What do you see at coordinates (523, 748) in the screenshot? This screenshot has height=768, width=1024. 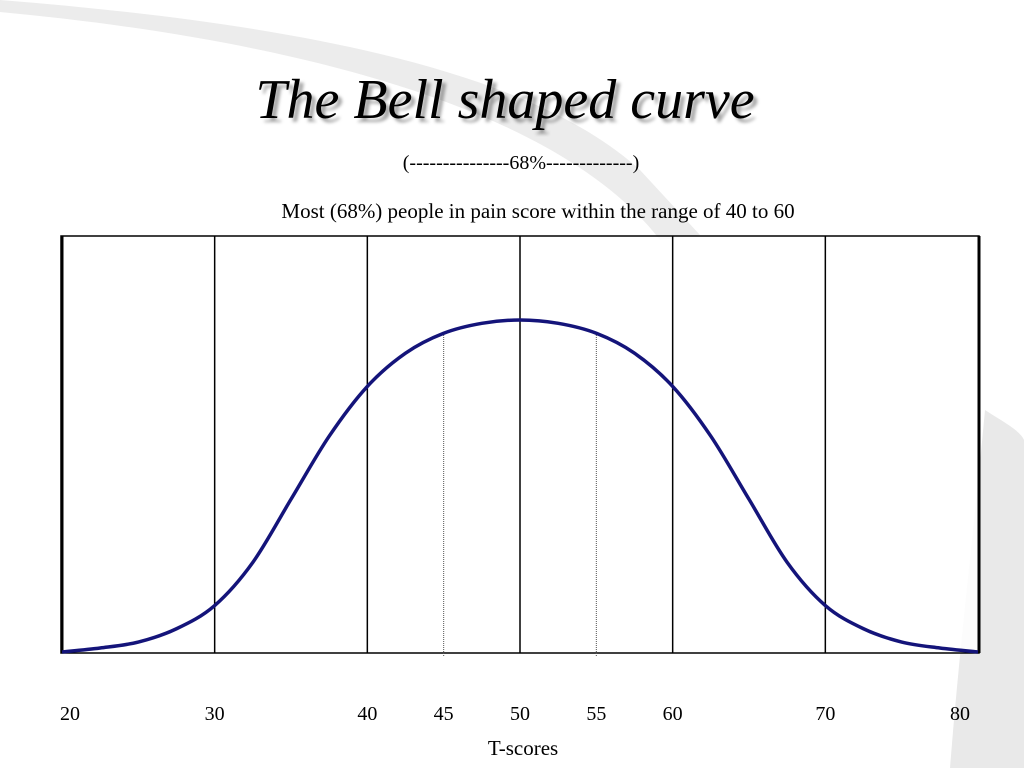 I see `x-axis-label: T-scores` at bounding box center [523, 748].